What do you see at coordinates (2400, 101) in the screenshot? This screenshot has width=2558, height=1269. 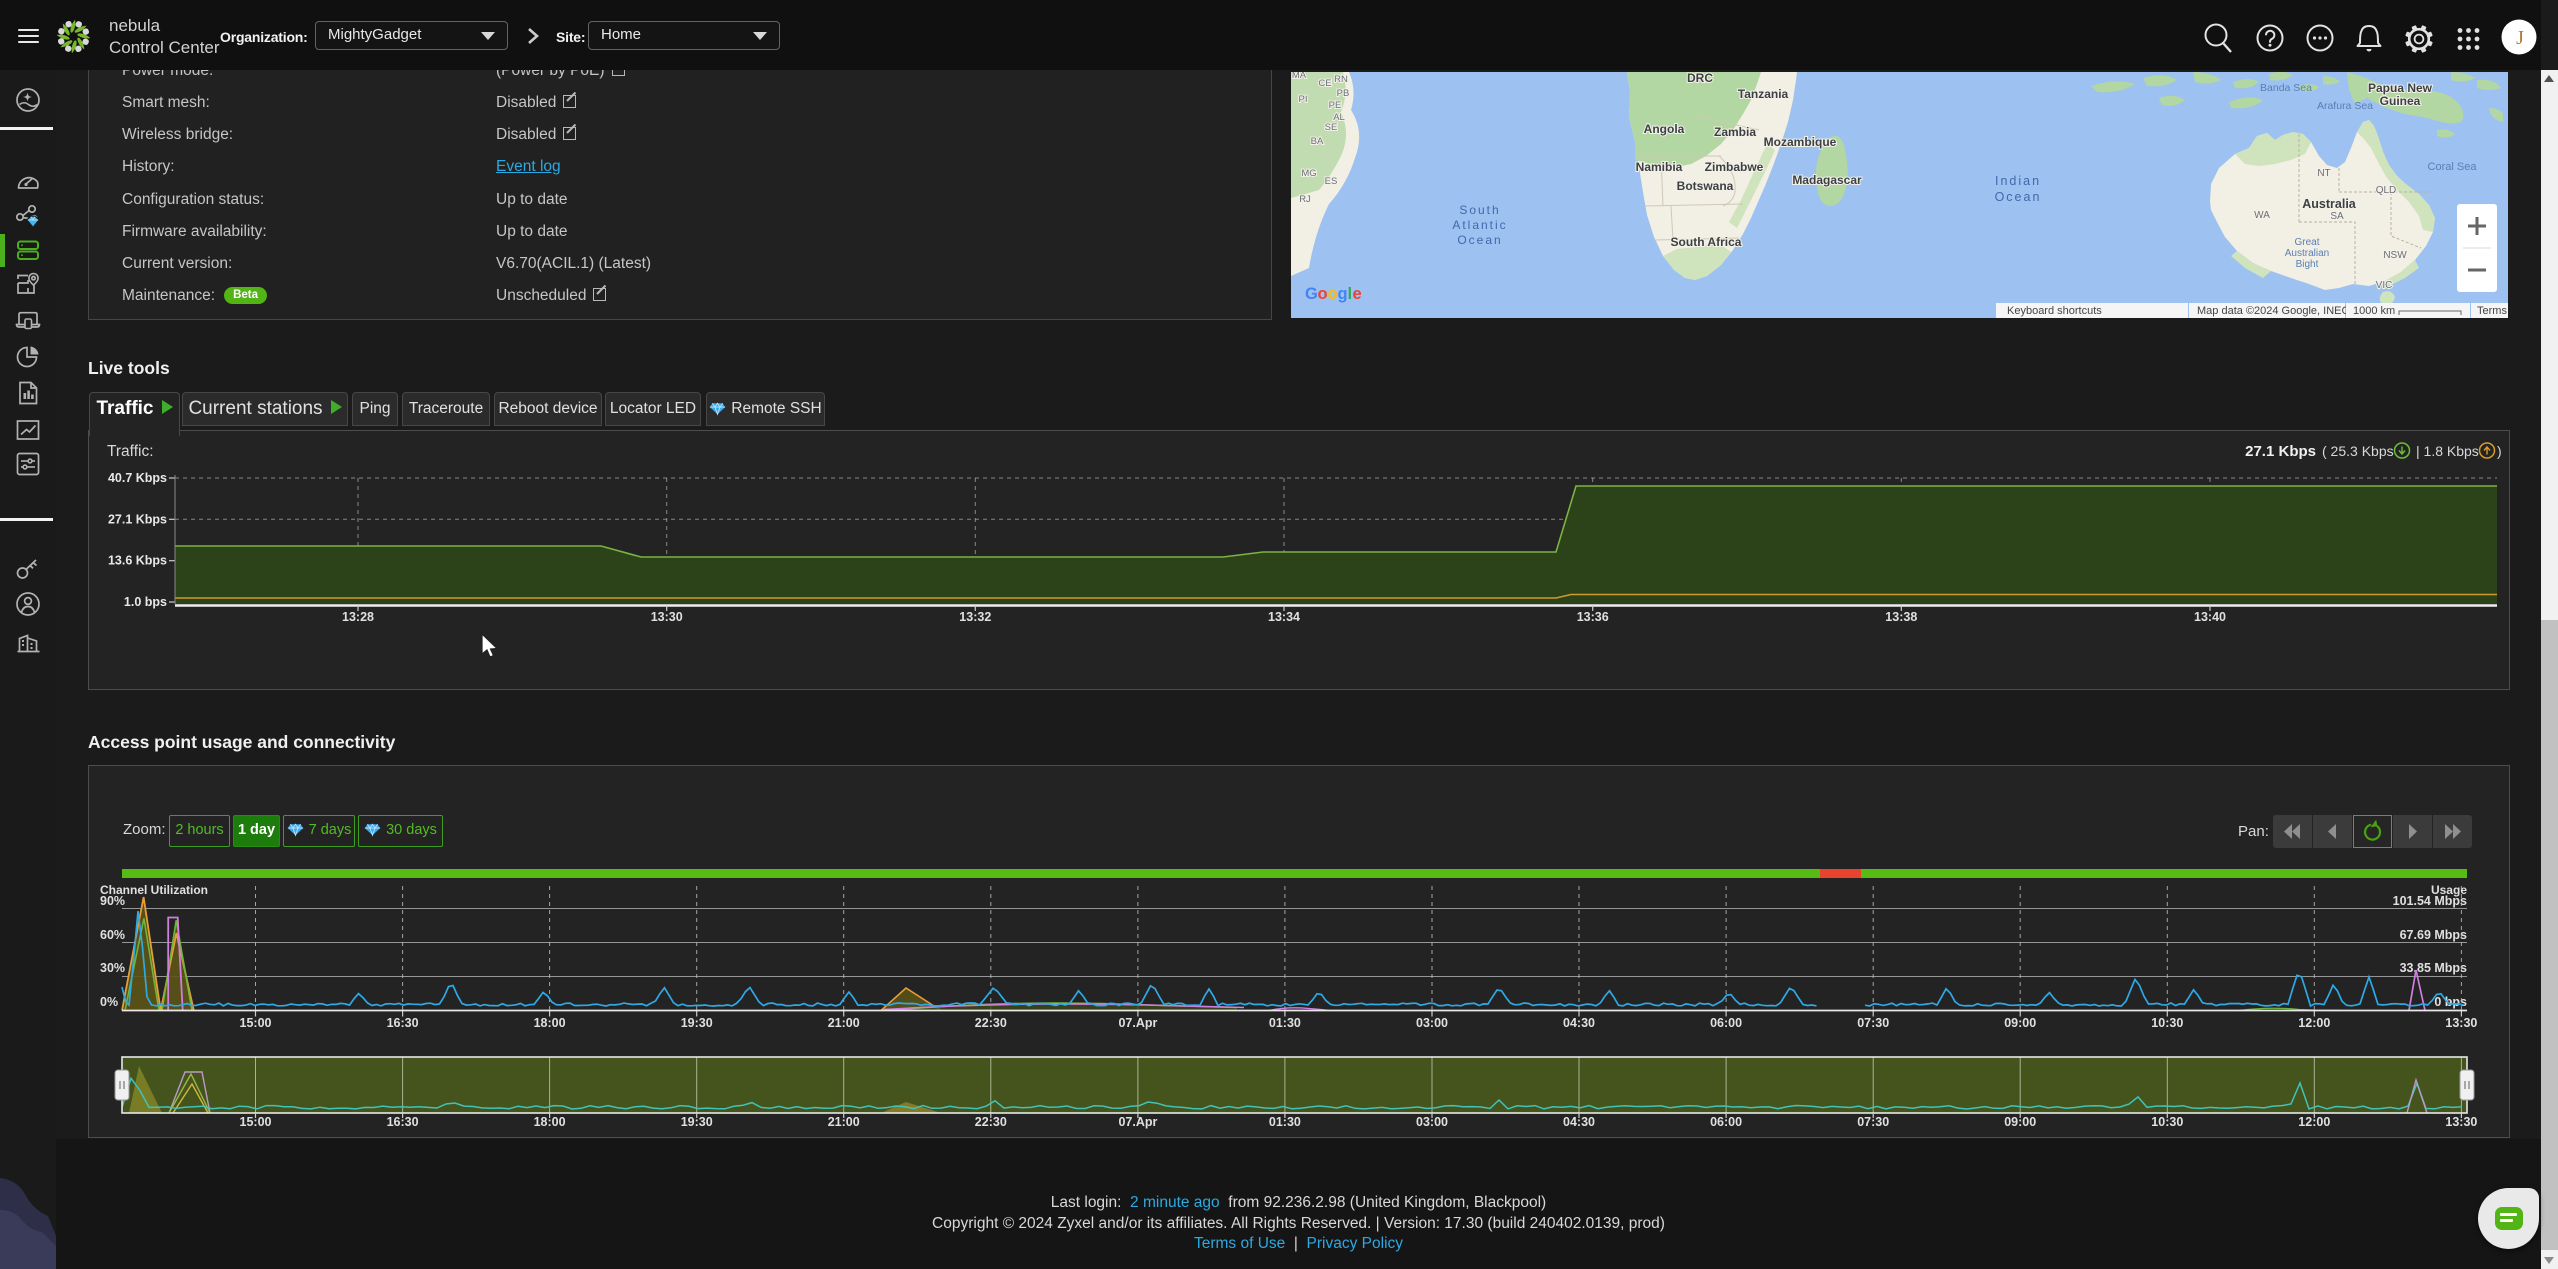 I see `svg-text: Guinea` at bounding box center [2400, 101].